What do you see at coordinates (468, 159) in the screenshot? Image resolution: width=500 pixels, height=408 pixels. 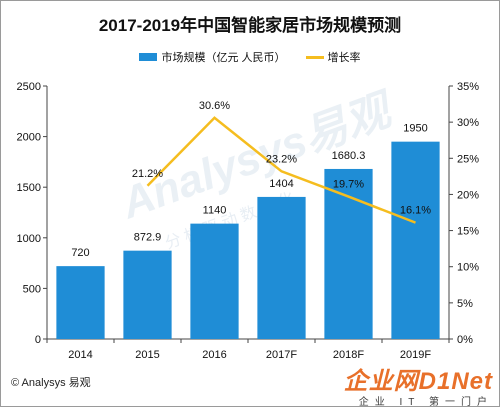 I see `y-right-tick-label: 25%` at bounding box center [468, 159].